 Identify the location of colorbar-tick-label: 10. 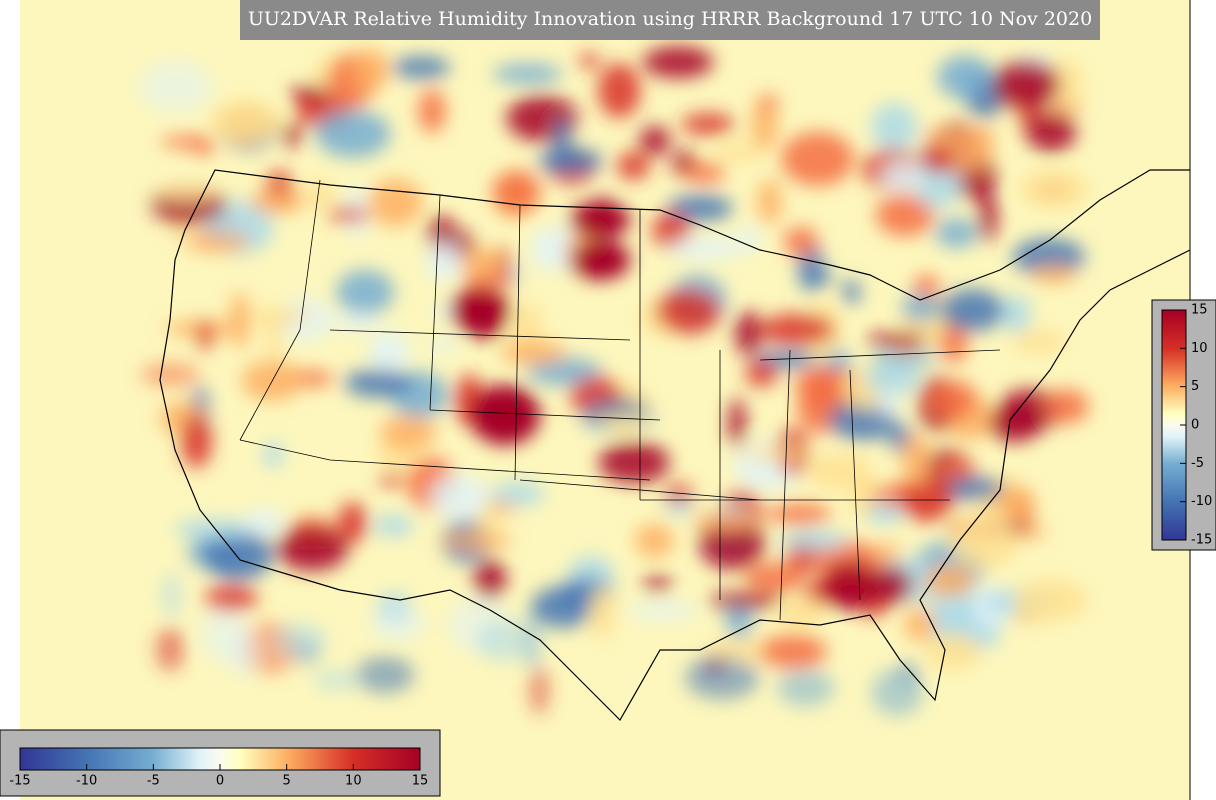
(1199, 348).